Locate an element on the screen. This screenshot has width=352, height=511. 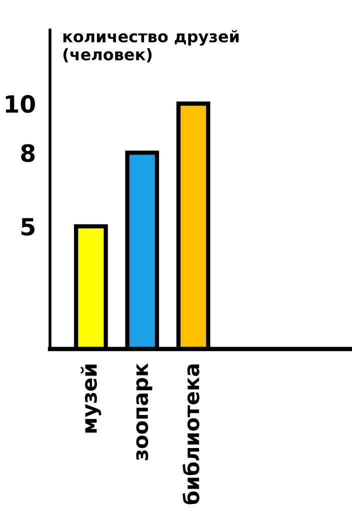
x-tick-label: библиотека is located at coordinates (191, 434).